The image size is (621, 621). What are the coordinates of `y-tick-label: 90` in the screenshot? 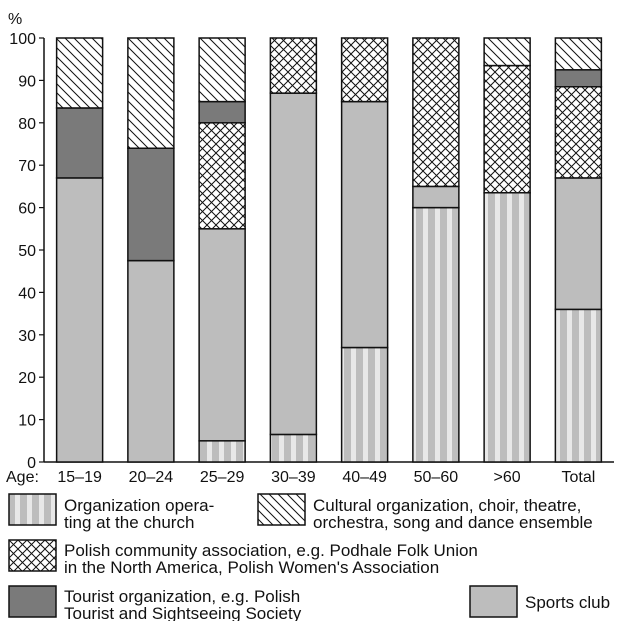 It's located at (27, 81).